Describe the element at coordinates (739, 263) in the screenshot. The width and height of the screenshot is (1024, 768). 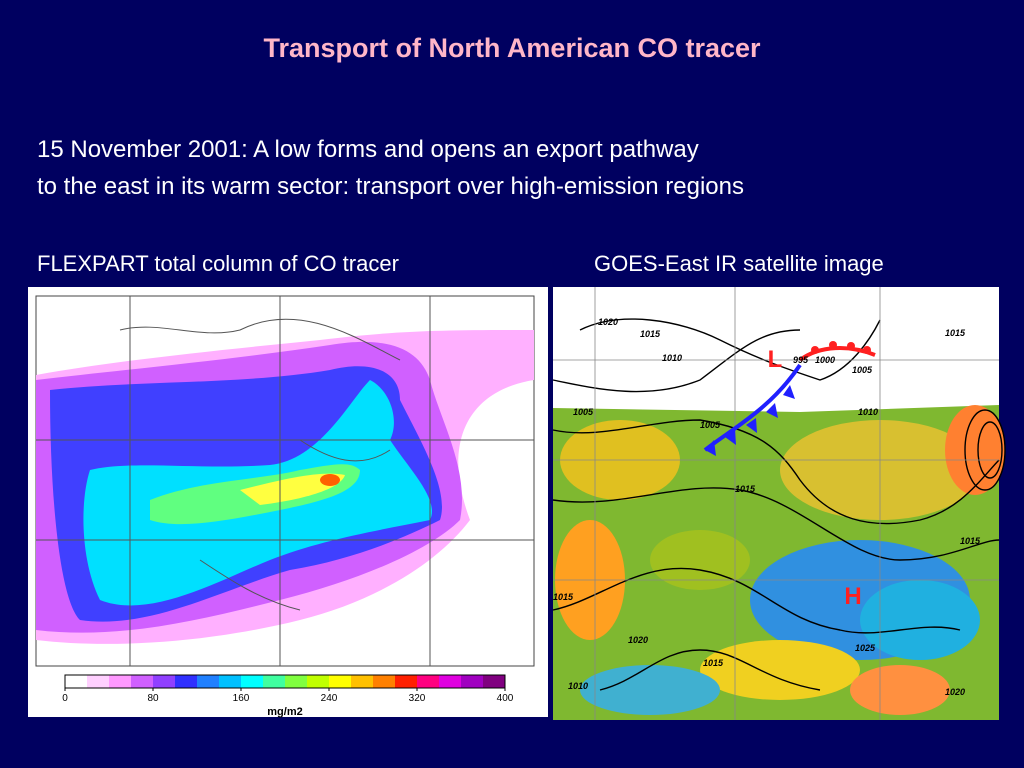
I see `caption: GOES-East IR satellite image` at that location.